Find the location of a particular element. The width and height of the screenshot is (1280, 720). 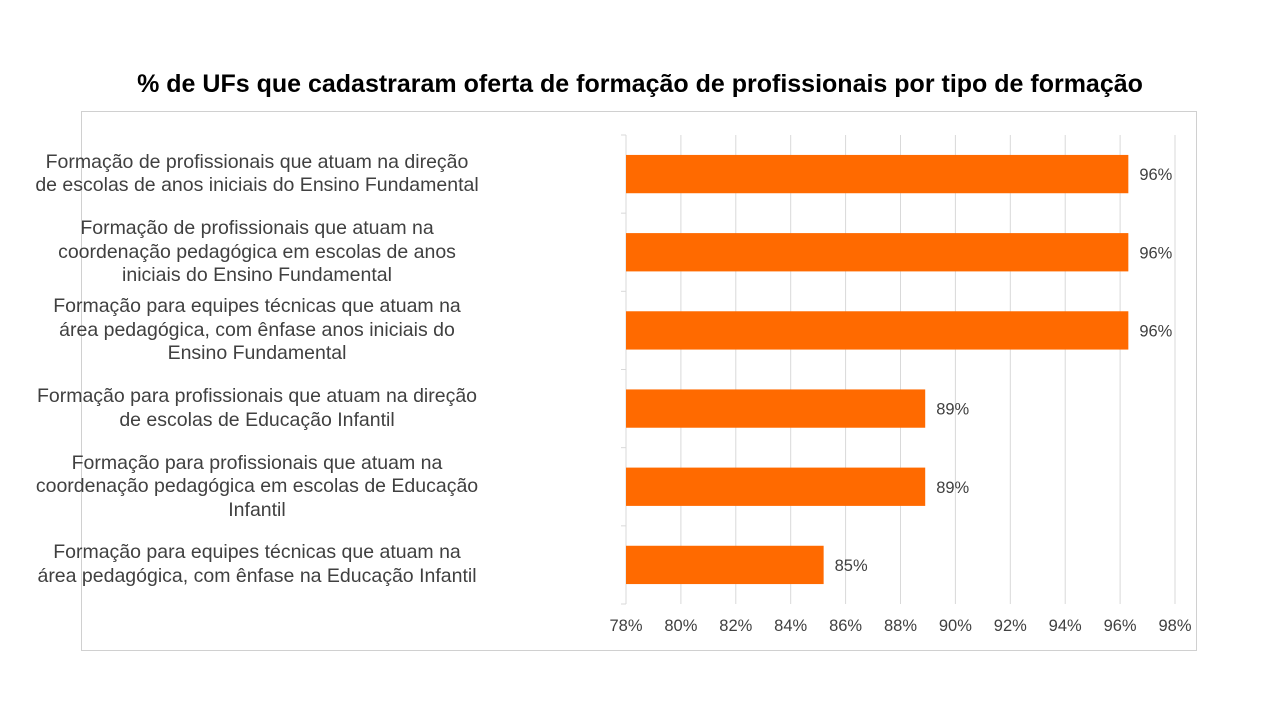

x-tick-label: 82% is located at coordinates (735, 626).